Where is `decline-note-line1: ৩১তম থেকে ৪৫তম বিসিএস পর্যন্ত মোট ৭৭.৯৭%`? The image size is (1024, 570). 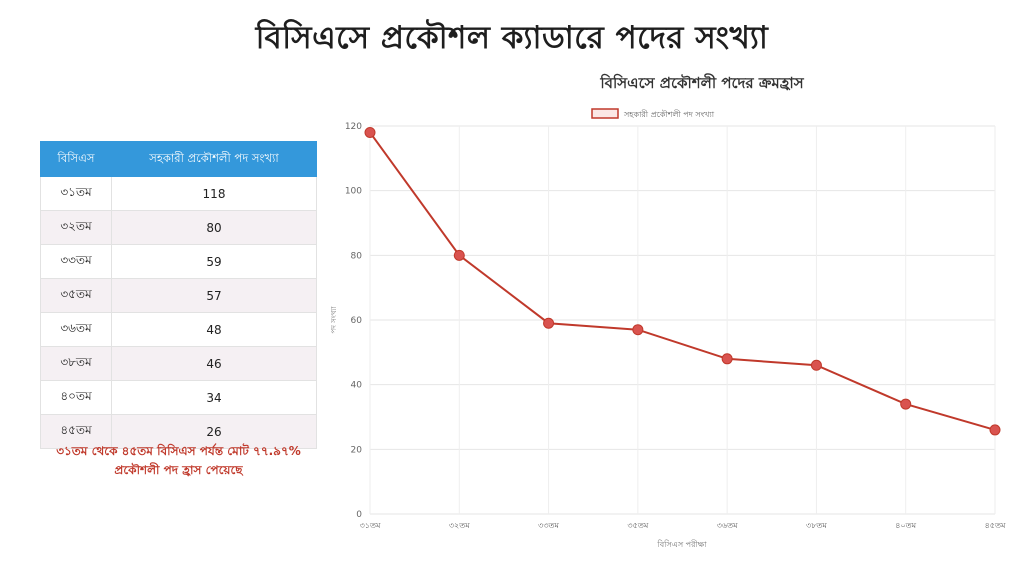
decline-note-line1: ৩১তম থেকে ৪৫তম বিসিএস পর্যন্ত মোট ৭৭.৯৭% is located at coordinates (178, 451).